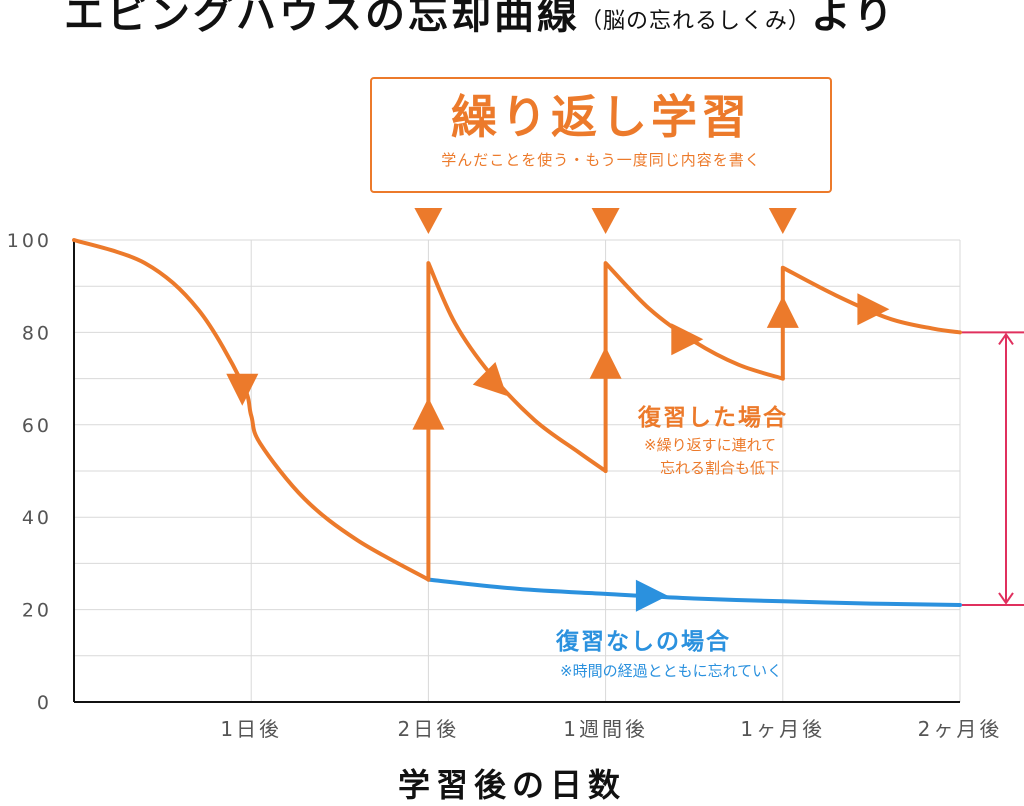 This screenshot has width=1024, height=806. I want to click on chart-title: エビングハウスの忘却曲線（脳の忘れるしくみ）より, so click(480, 20).